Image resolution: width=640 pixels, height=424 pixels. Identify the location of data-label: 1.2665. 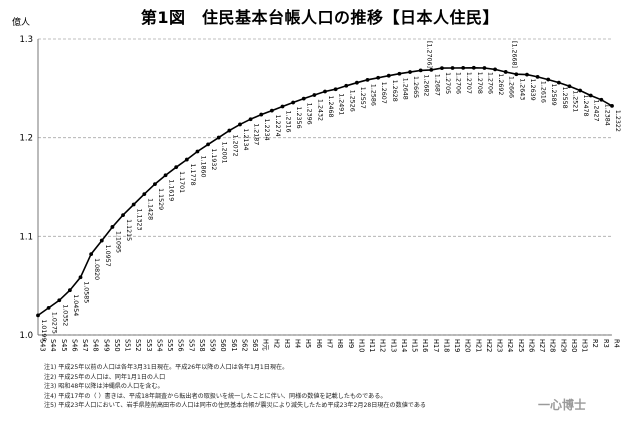
(415, 87).